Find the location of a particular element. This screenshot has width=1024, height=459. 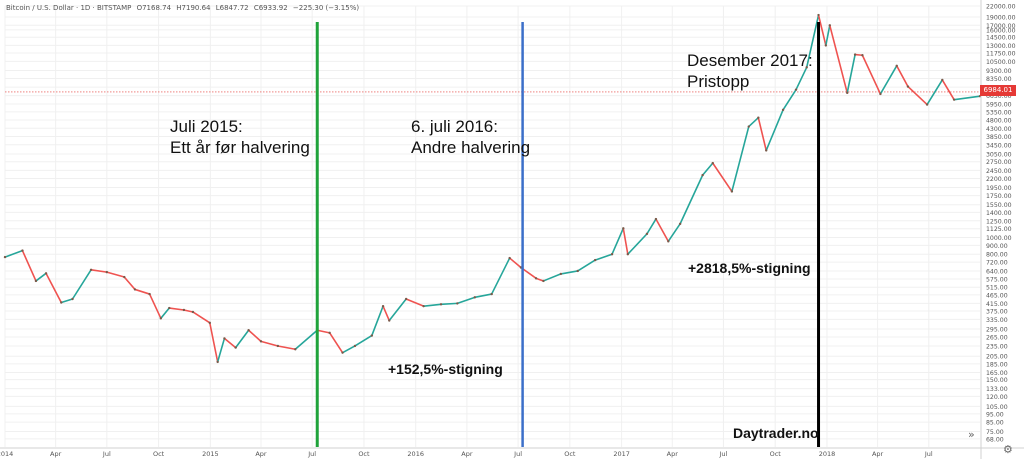

y-tick-label: 720.00 is located at coordinates (997, 263).